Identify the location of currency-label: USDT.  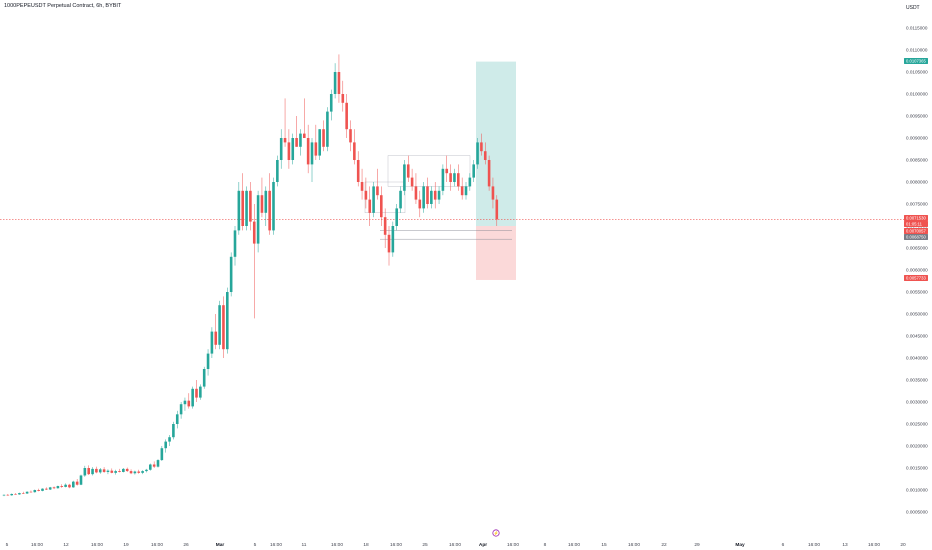
(913, 8).